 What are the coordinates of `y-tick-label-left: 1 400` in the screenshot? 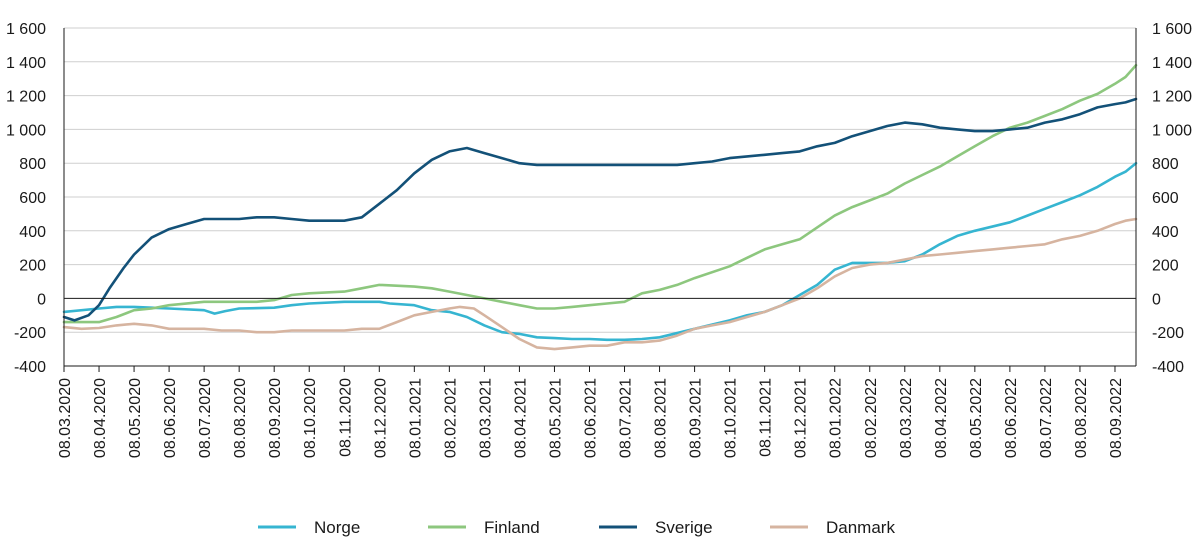 It's located at (26, 63).